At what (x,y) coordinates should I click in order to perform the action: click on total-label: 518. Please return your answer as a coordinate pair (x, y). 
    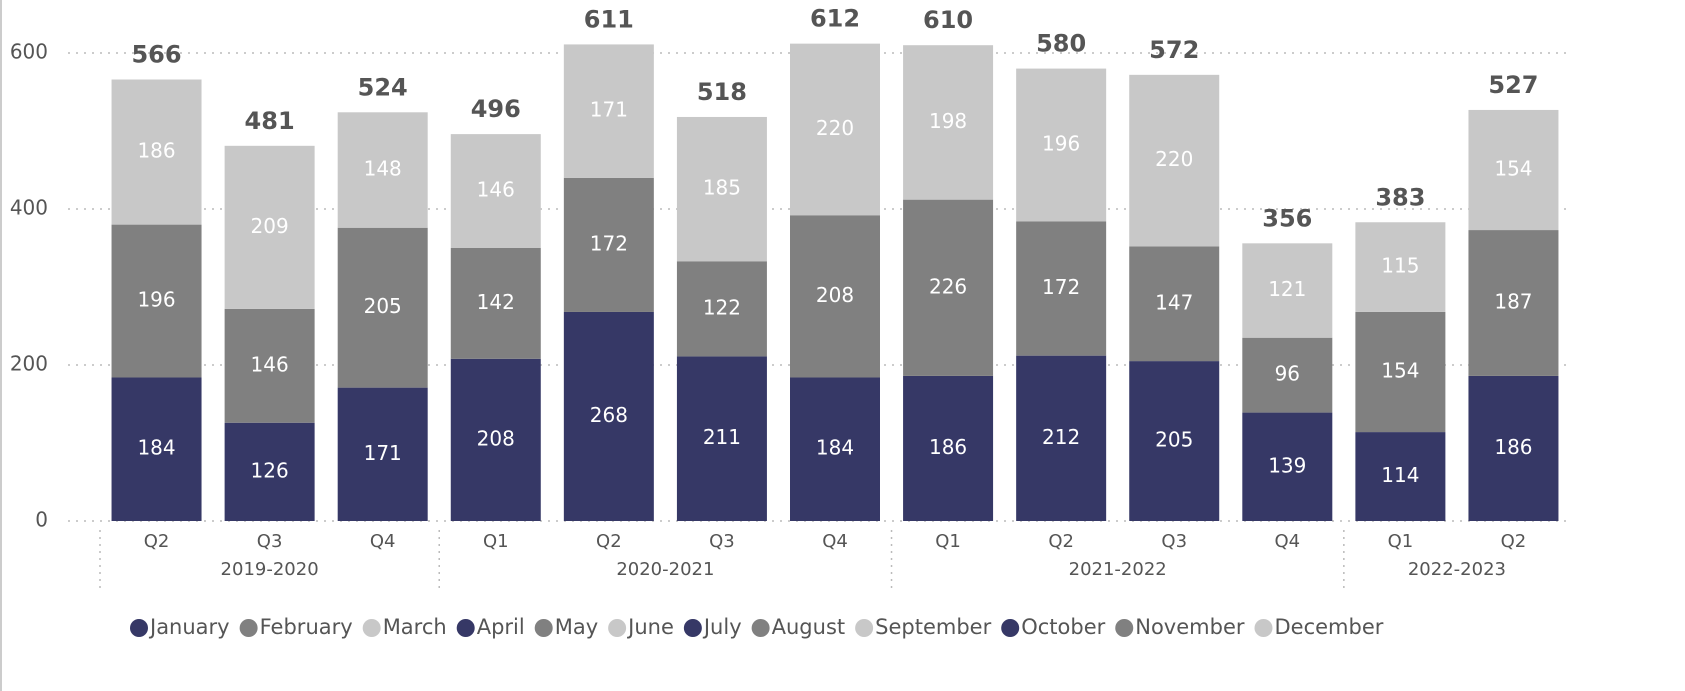
    Looking at the image, I should click on (722, 92).